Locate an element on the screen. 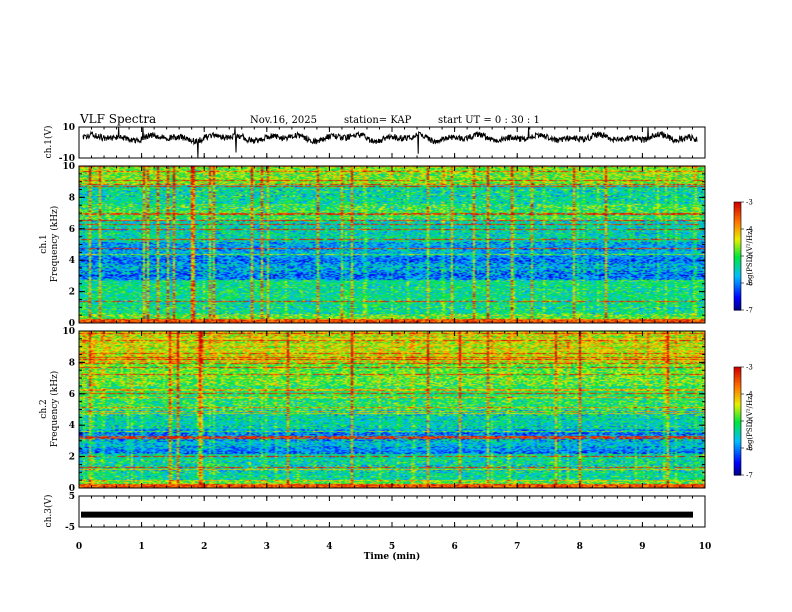 The height and width of the screenshot is (612, 792). ch1-colorbar-tick: -7 is located at coordinates (749, 311).